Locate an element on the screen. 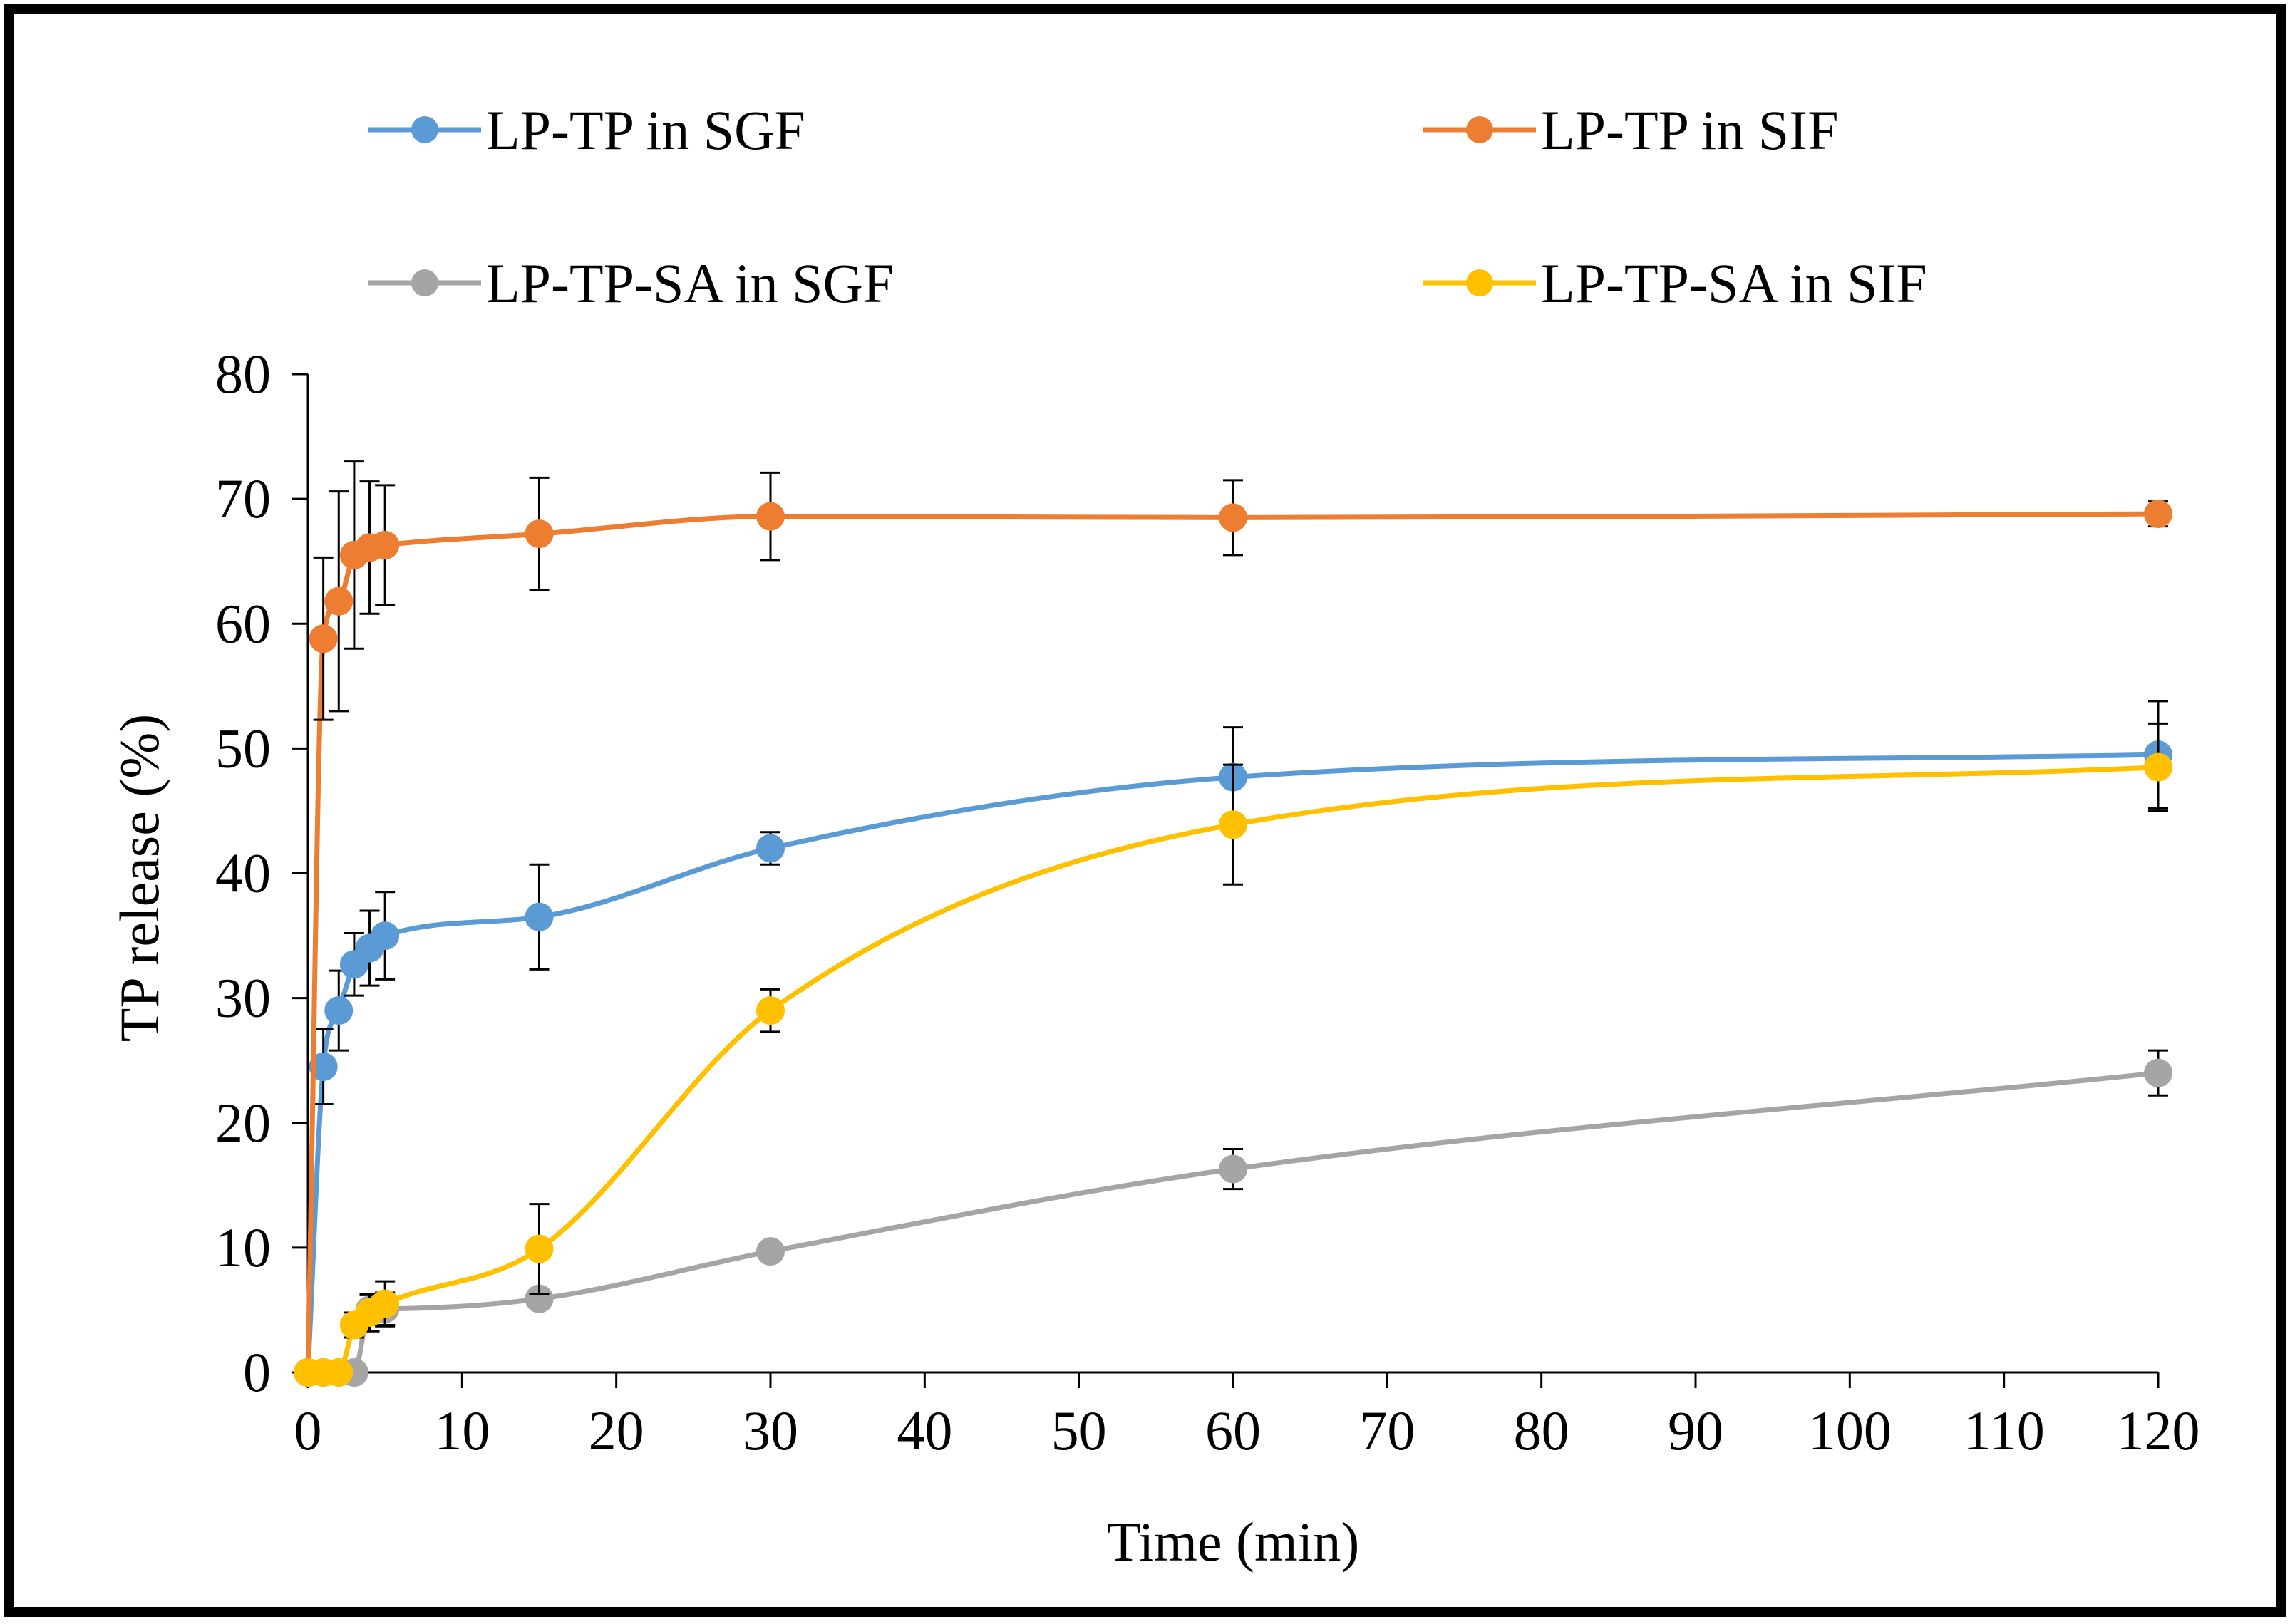  legend-item-3: LP-TP-SA in SGF is located at coordinates (631, 283).